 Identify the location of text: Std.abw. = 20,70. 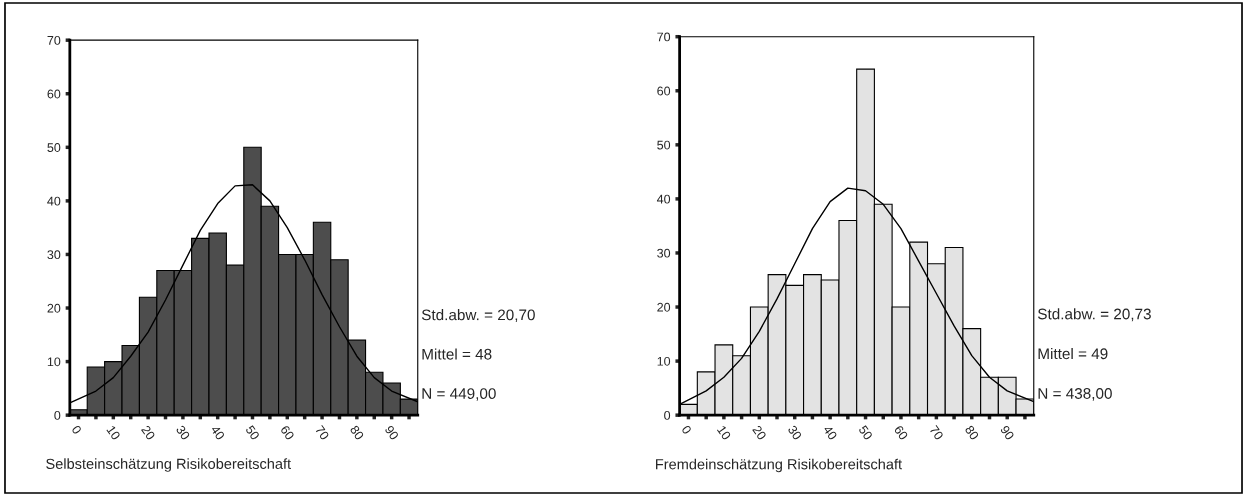
(478, 316).